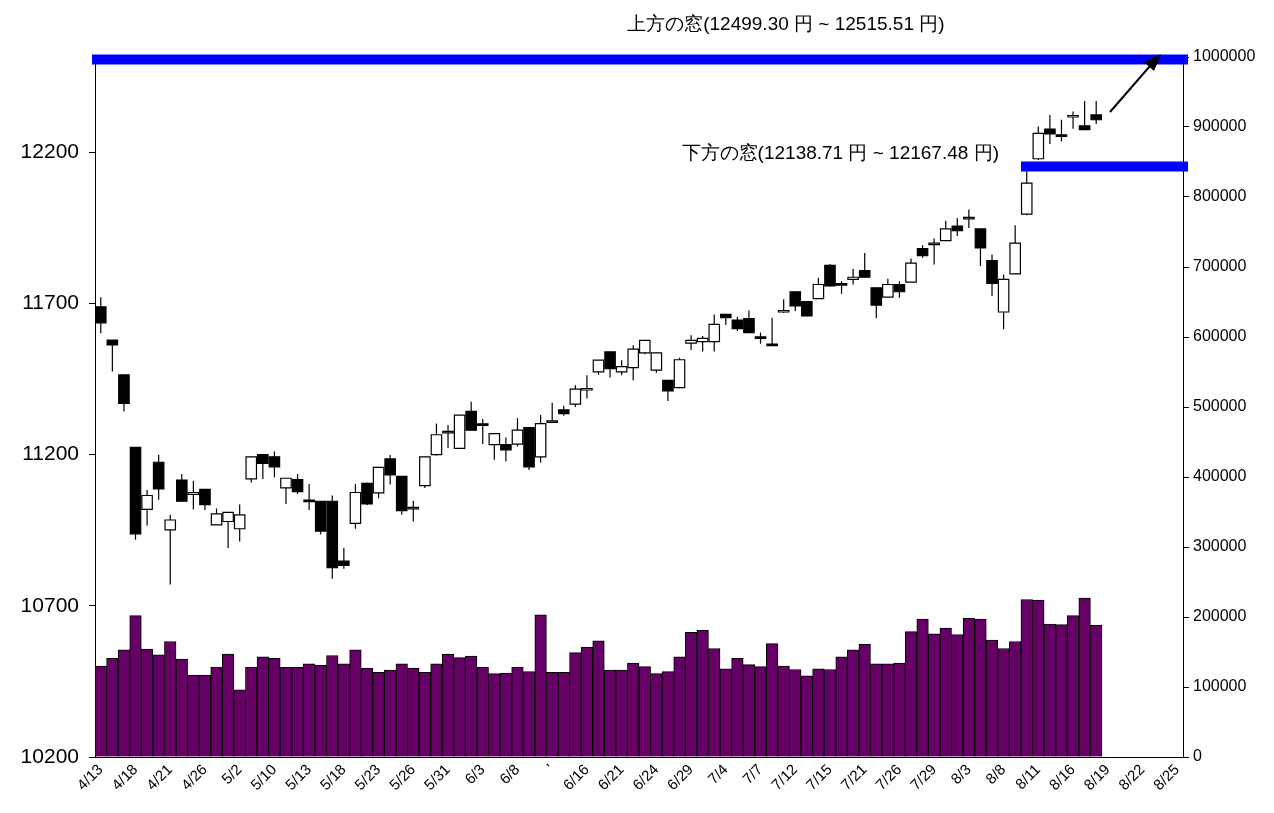 This screenshot has height=813, width=1274. What do you see at coordinates (49, 755) in the screenshot?
I see `y-tick-label: 10200` at bounding box center [49, 755].